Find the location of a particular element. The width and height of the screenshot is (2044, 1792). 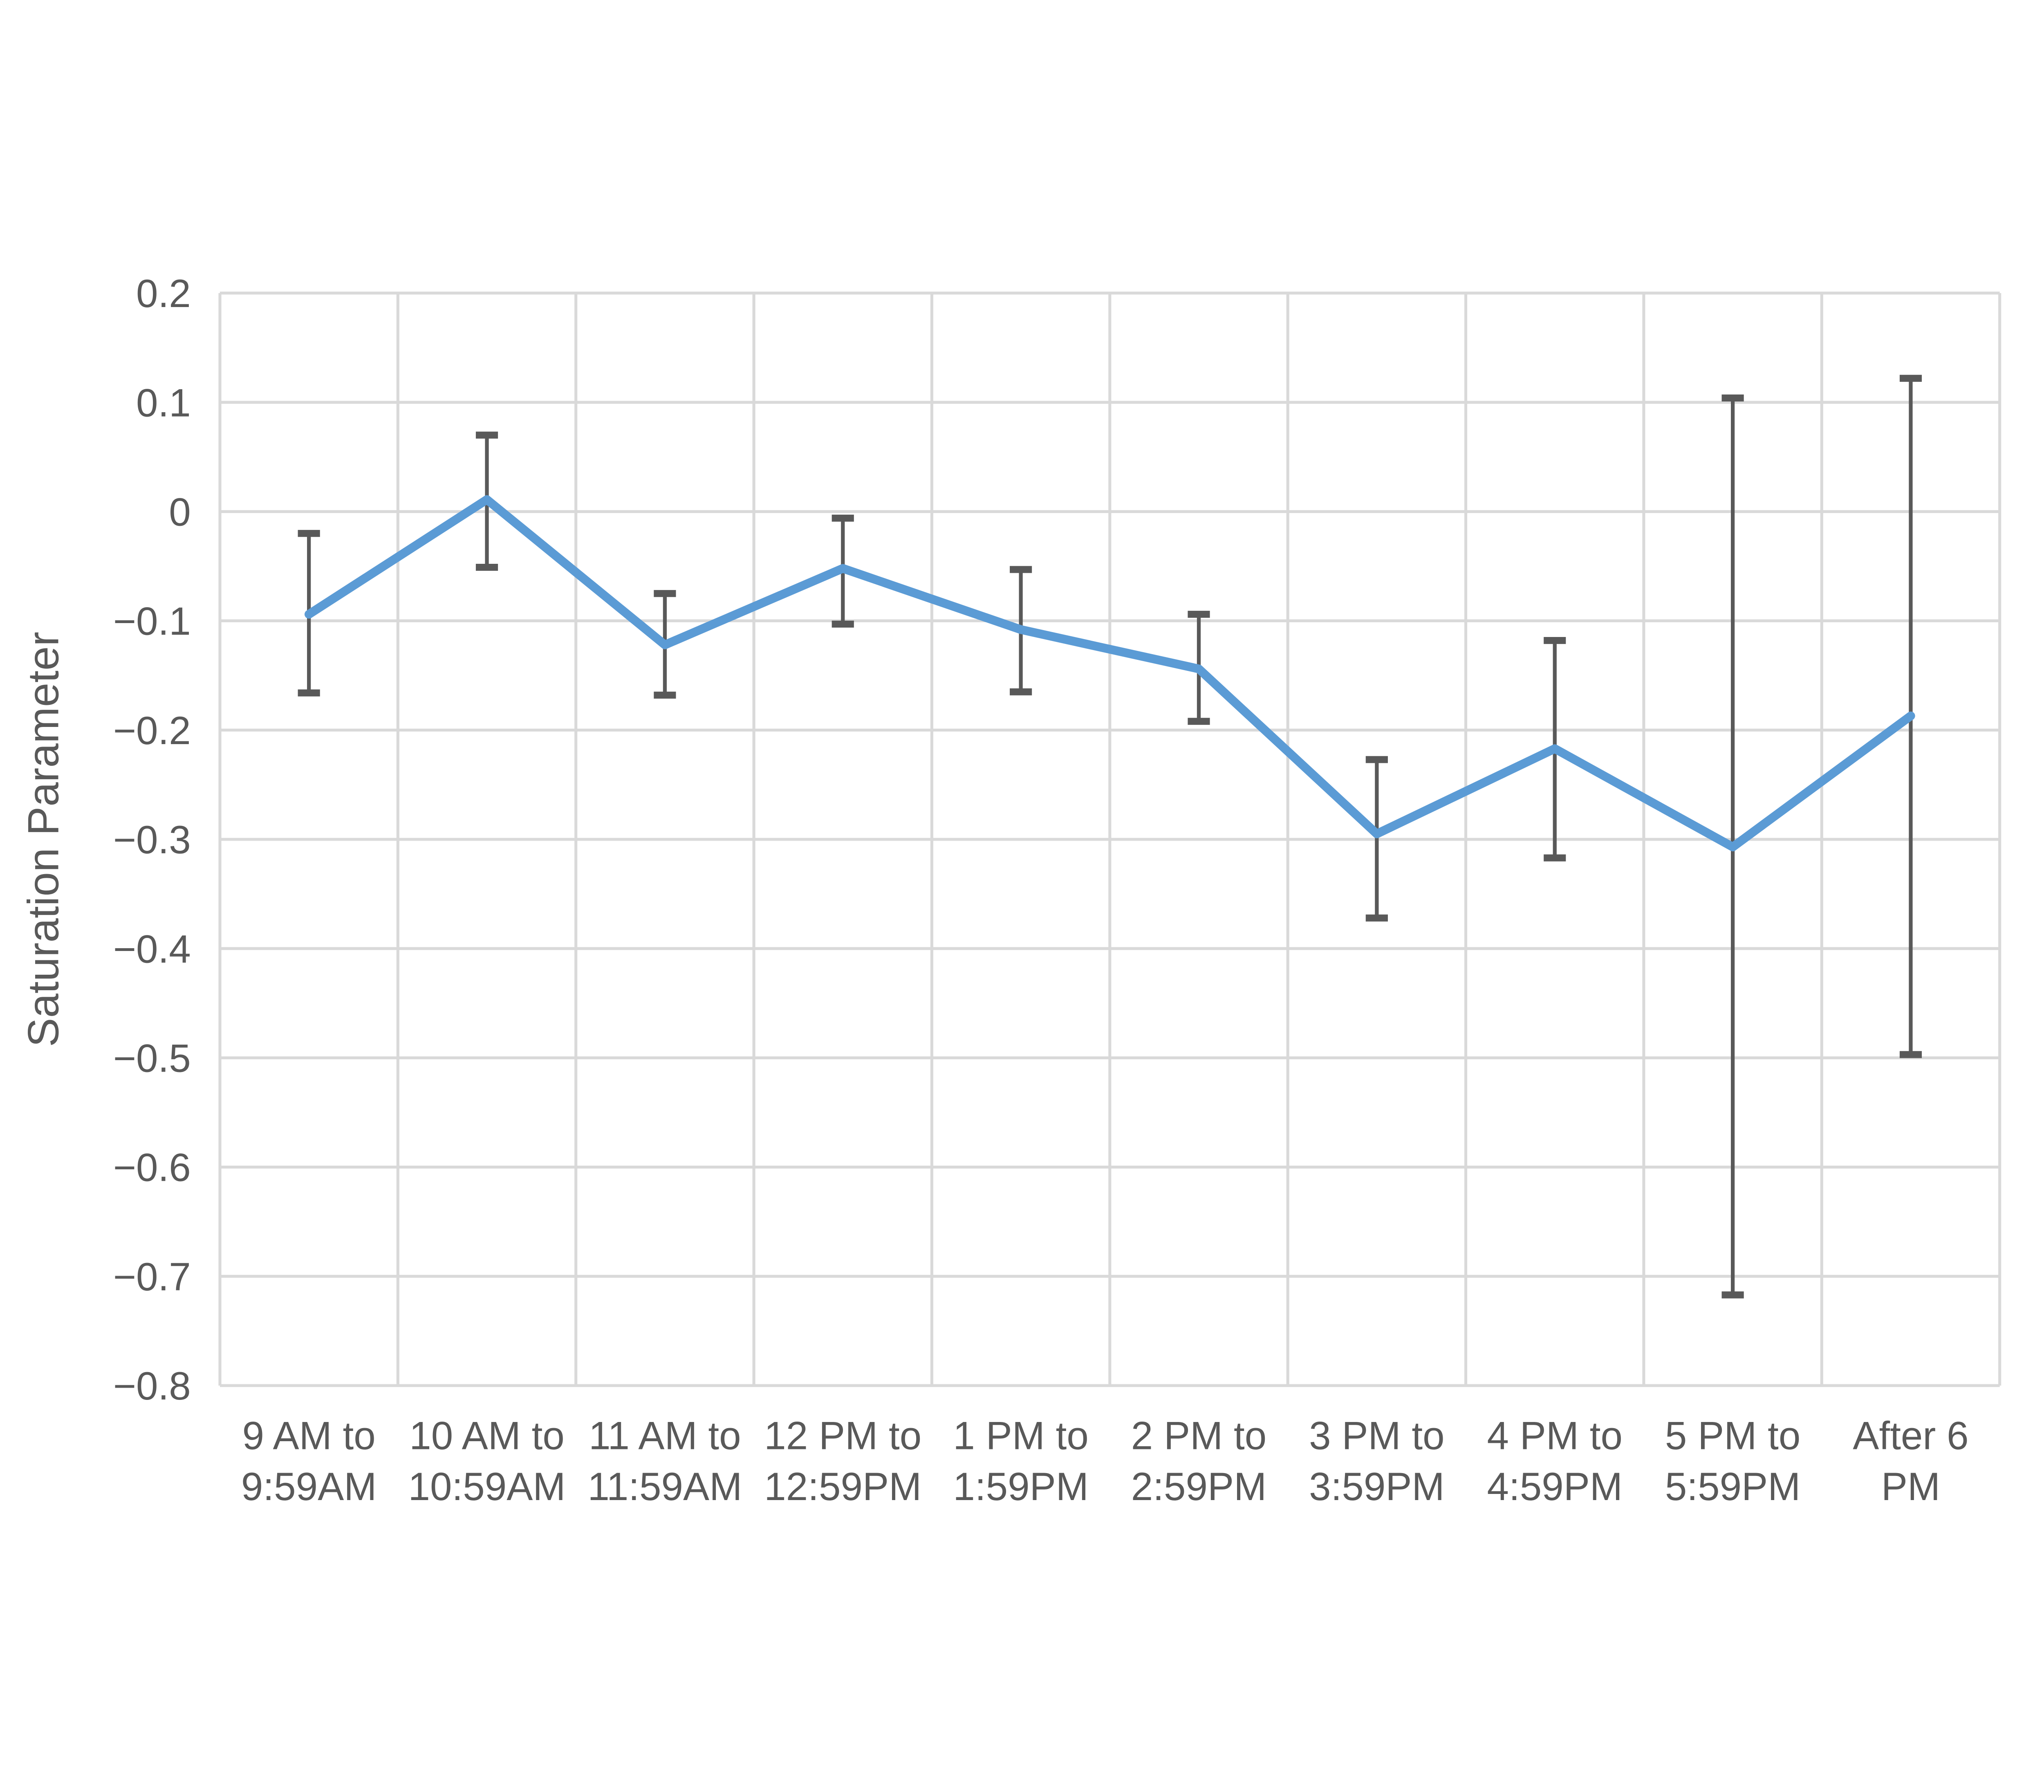

y-axis-tick-labels: 0.2 0.1 0 −0.1 −0.2 −0.3 −0.4 −0.5 −0.6 −0.7 −0.8 is located at coordinates (152, 840).